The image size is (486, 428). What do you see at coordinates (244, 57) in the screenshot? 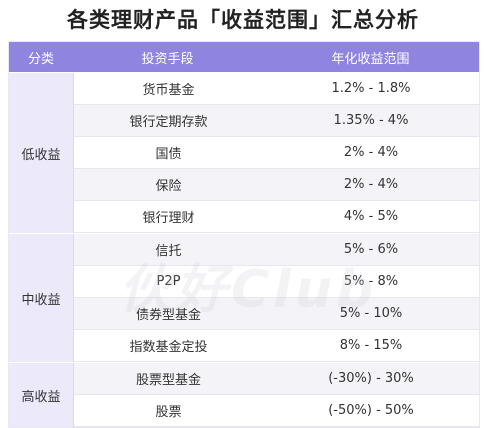
I see `table-header: 分类 投资手段 年化收益范围` at bounding box center [244, 57].